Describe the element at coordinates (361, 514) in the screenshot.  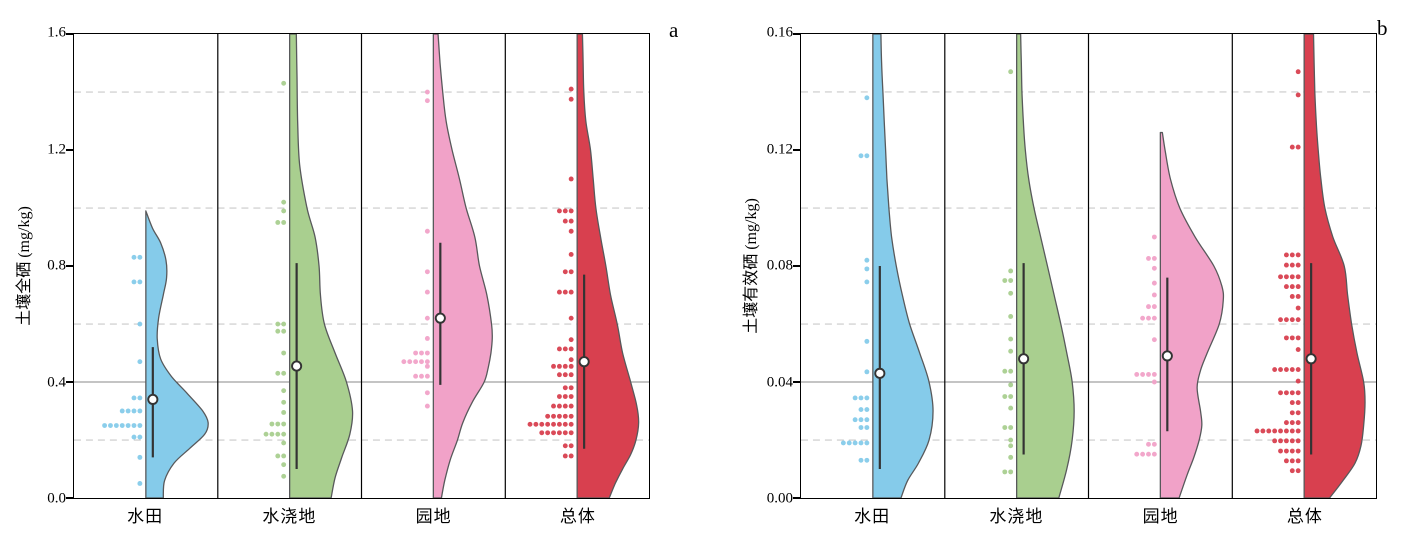
I see `x-category-labels-a: 水田 水浇地 园地 总体` at that location.